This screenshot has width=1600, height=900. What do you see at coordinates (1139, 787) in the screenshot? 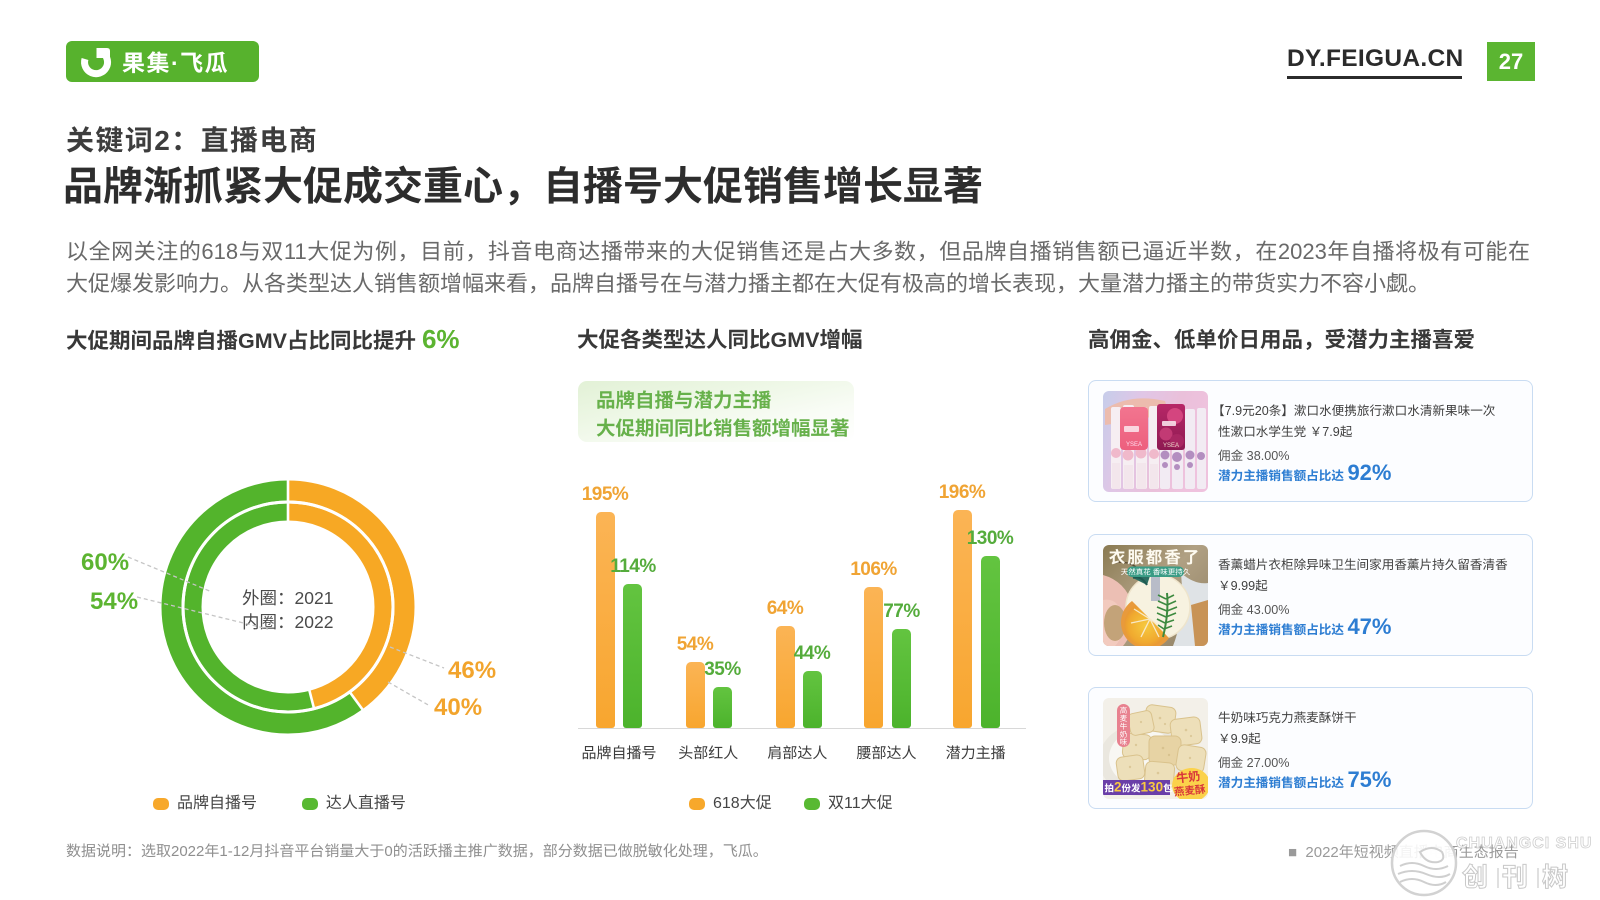
I see `svg-text: 拍2份发130包` at bounding box center [1139, 787].